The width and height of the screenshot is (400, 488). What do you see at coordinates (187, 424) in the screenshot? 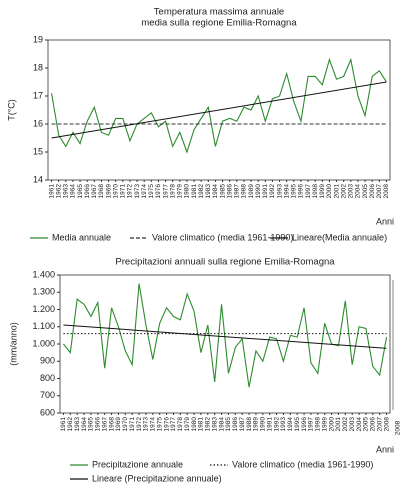
I see `x-tick-label: 1979` at bounding box center [187, 424].